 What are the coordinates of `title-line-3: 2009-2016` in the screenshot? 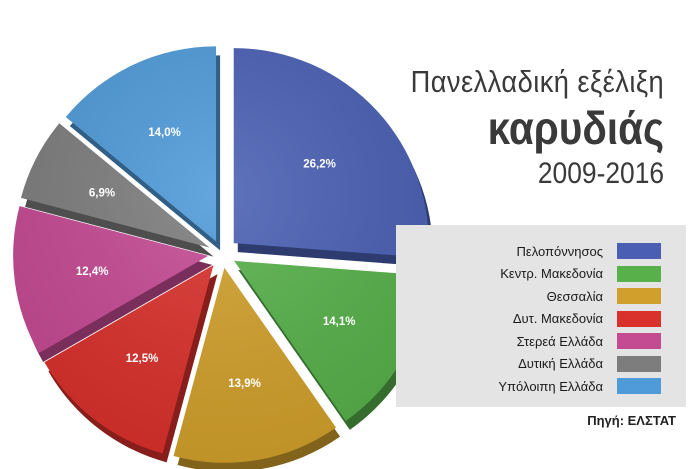 It's located at (600, 173).